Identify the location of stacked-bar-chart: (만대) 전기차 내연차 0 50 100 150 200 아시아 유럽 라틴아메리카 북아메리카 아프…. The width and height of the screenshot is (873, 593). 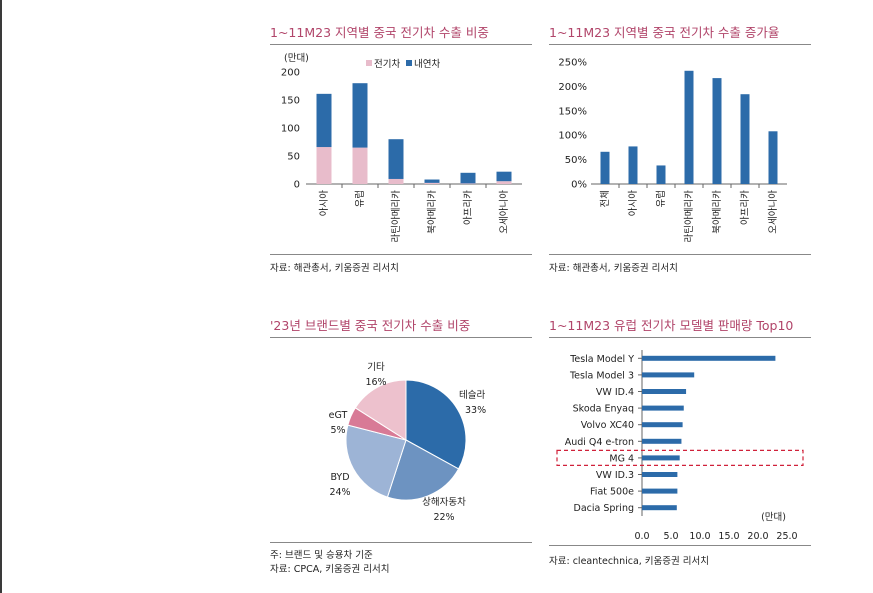
(401, 148).